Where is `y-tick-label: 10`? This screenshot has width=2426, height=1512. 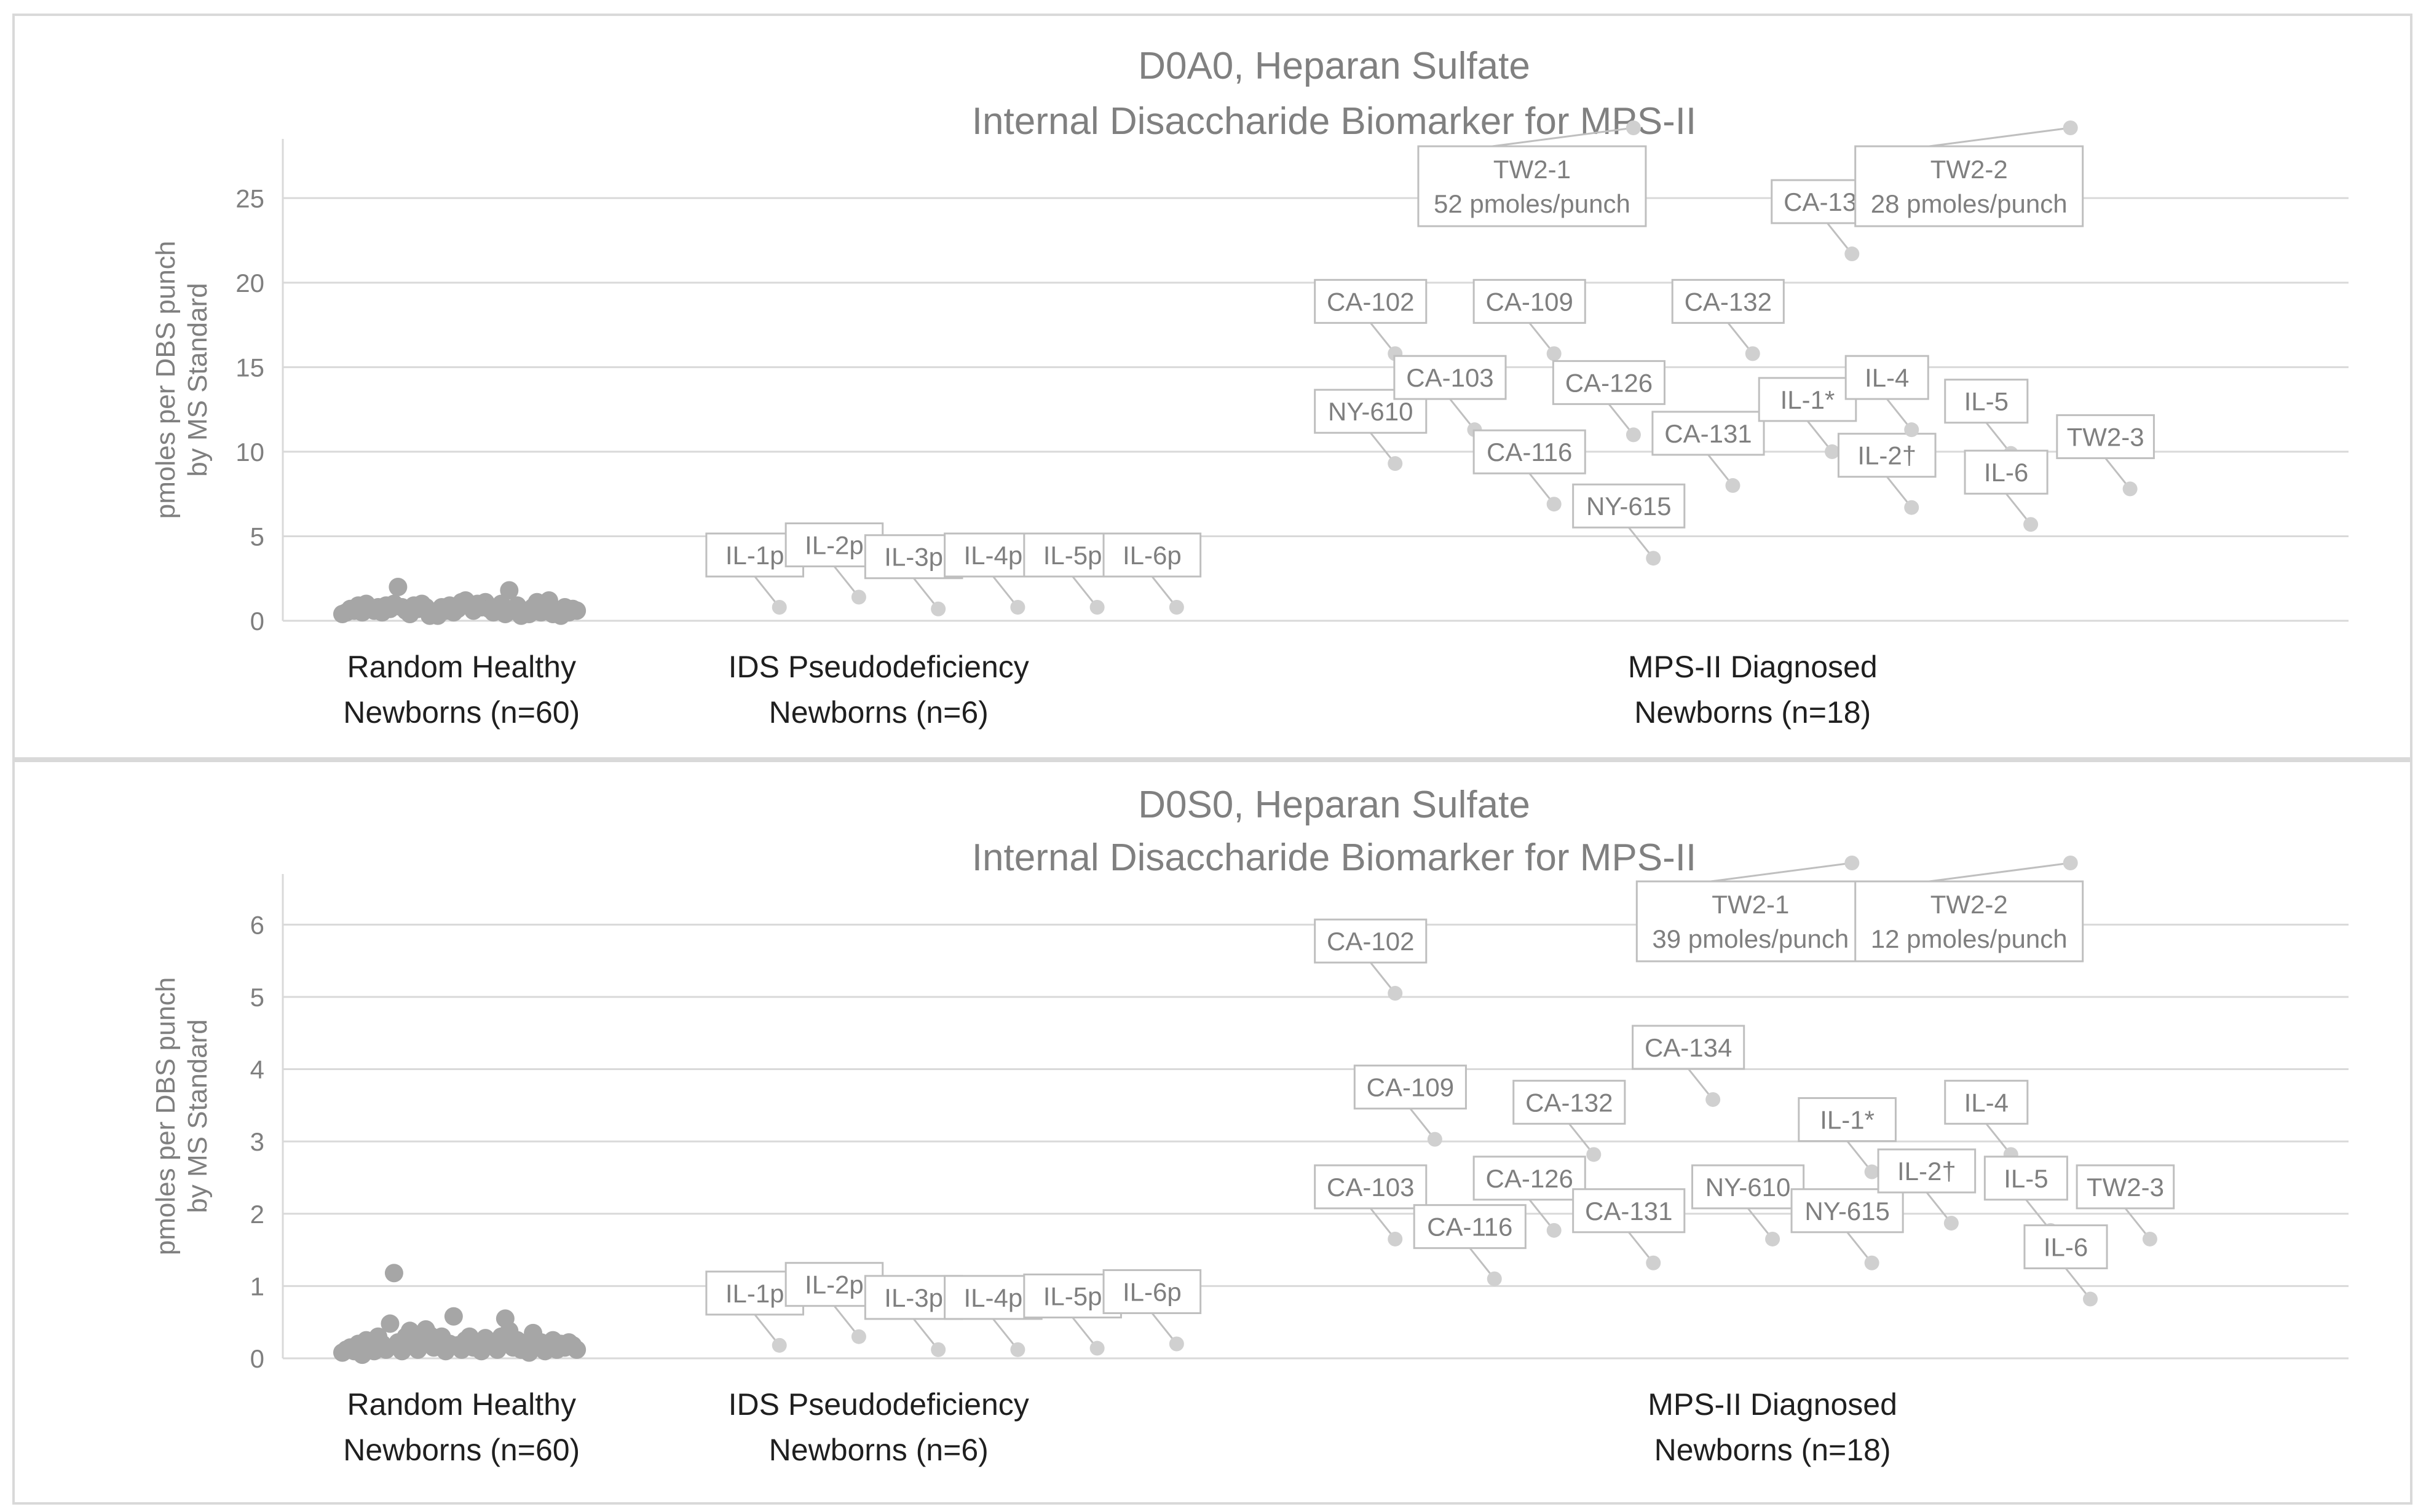
y-tick-label: 10 is located at coordinates (250, 452).